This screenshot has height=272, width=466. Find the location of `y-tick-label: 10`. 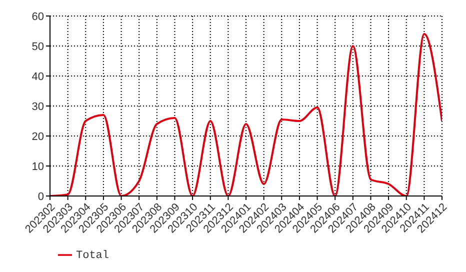

y-tick-label: 10 is located at coordinates (38, 166).